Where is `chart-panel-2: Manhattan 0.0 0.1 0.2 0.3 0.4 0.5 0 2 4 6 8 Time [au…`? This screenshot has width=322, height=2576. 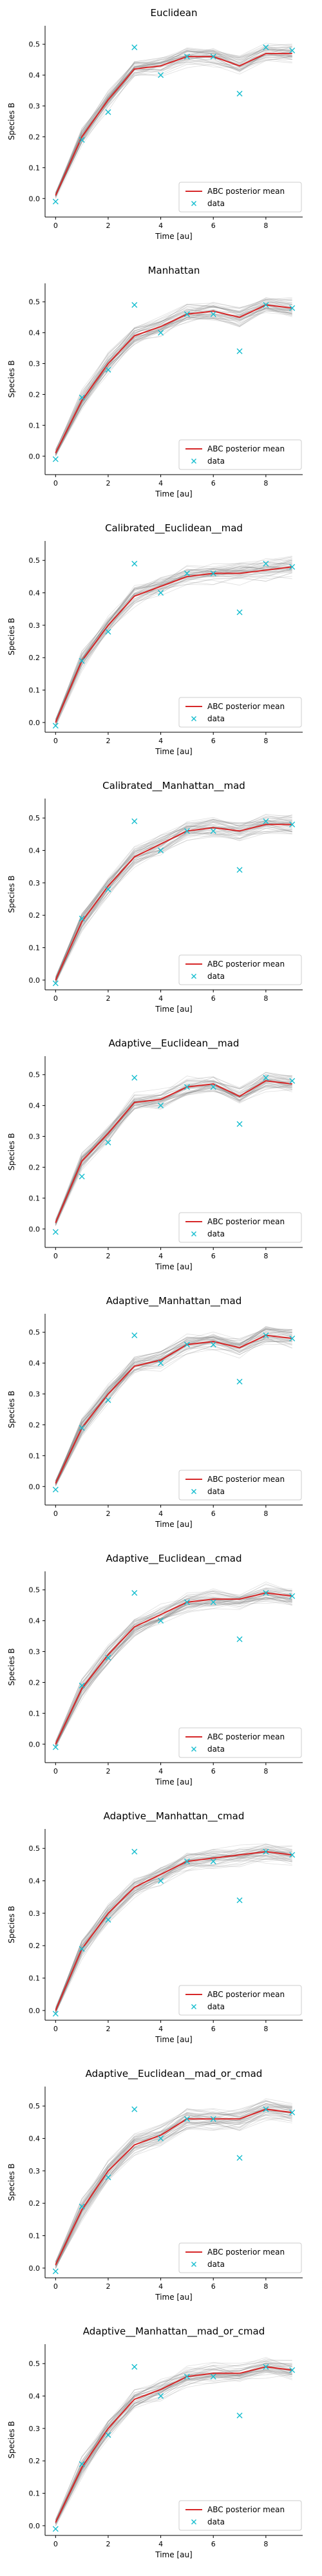
chart-panel-2: Manhattan 0.0 0.1 0.2 0.3 0.4 0.5 0 2 4 6 8 Time [au… is located at coordinates (155, 382).